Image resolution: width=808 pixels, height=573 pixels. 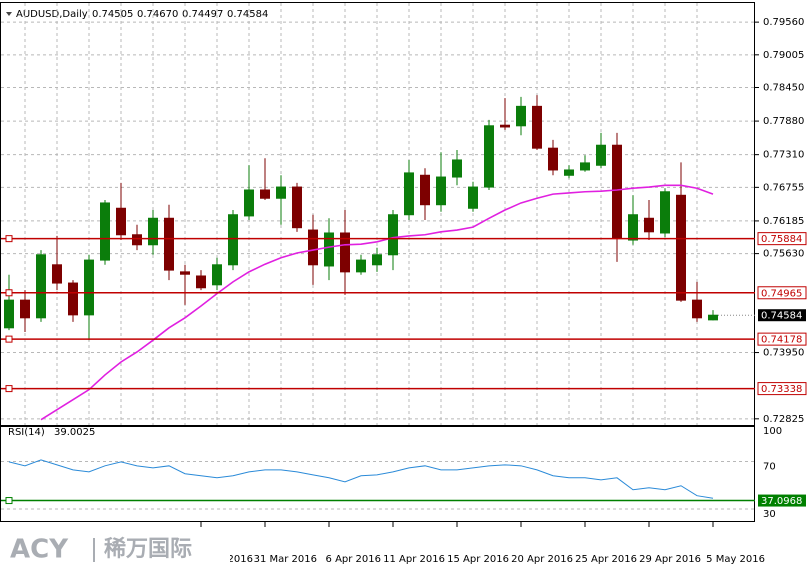 What do you see at coordinates (542, 559) in the screenshot?
I see `x-tick-label: 20 Apr 2016` at bounding box center [542, 559].